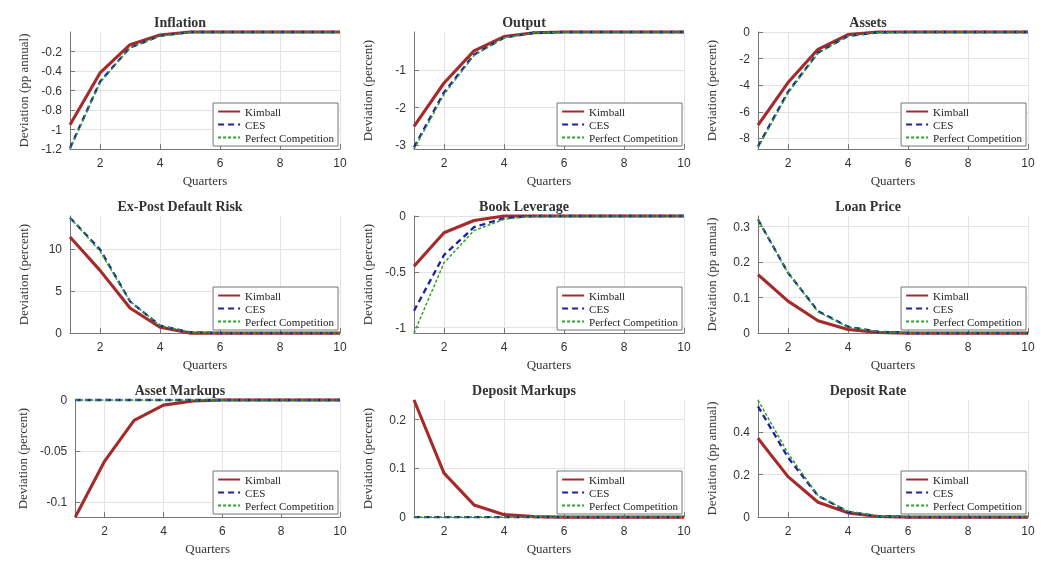 The height and width of the screenshot is (569, 1048). I want to click on y-tick-label: -4, so click(745, 85).